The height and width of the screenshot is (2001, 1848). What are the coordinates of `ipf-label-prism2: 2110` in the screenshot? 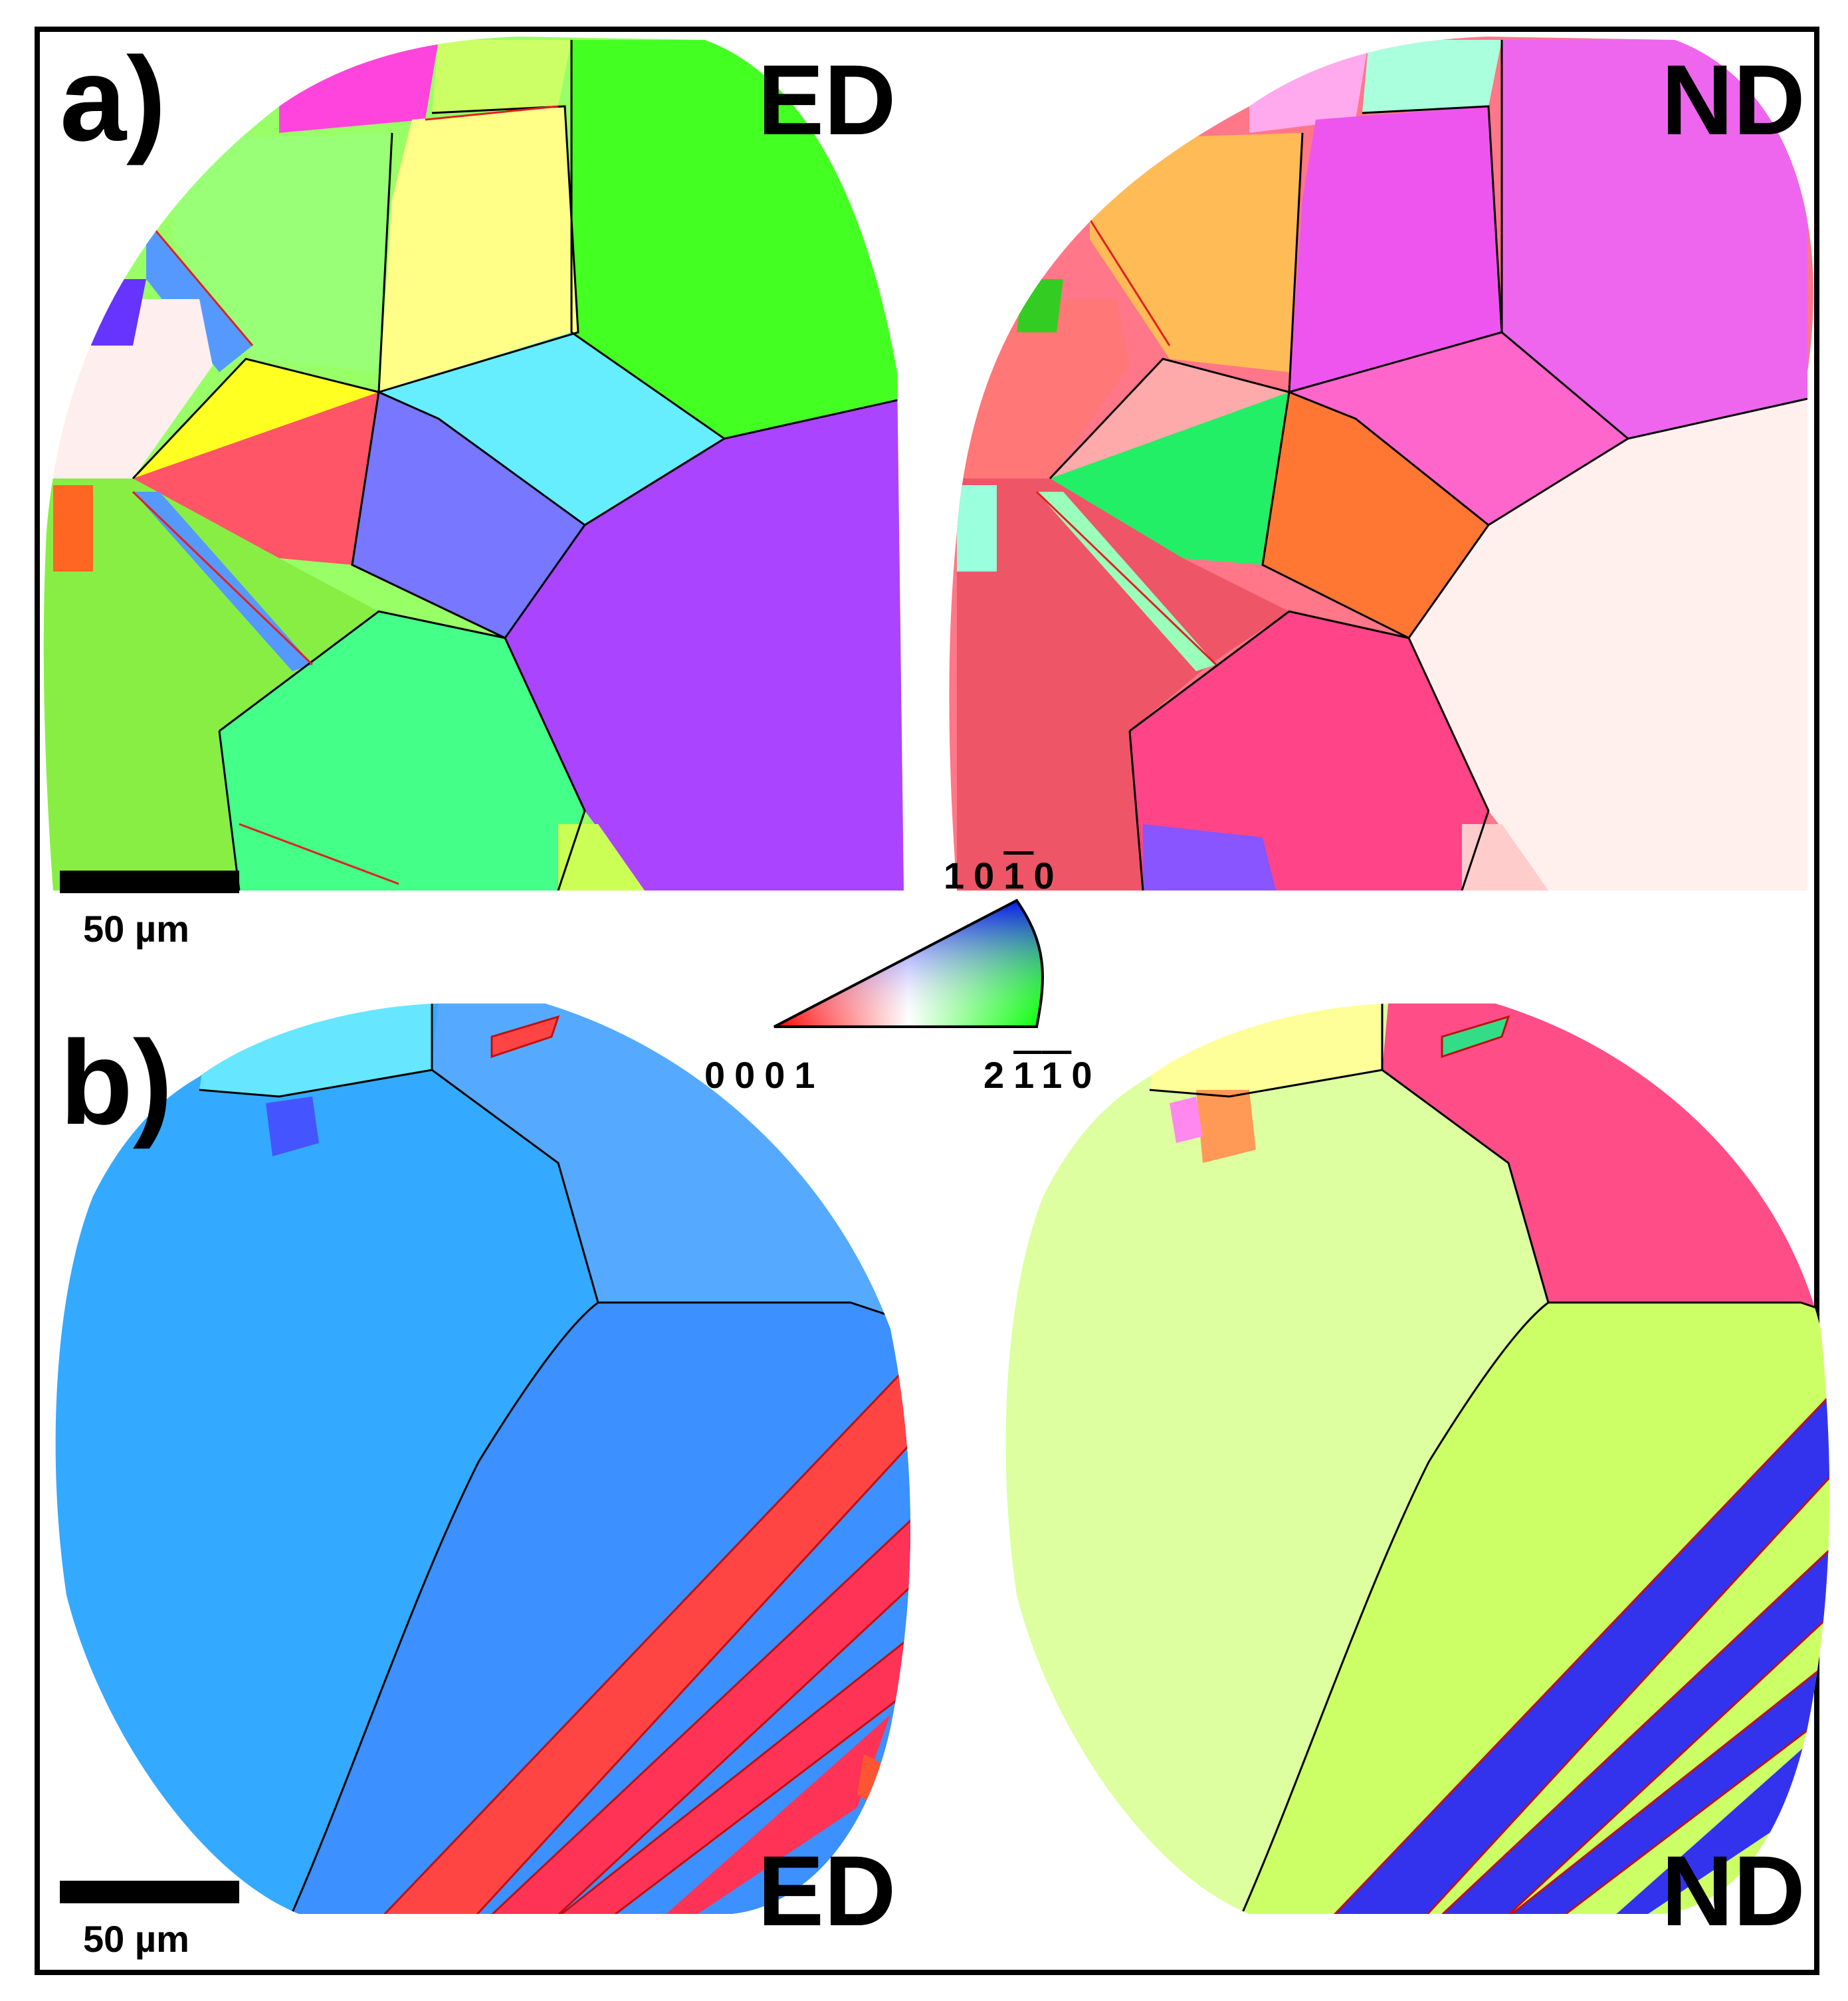 It's located at (1042, 1075).